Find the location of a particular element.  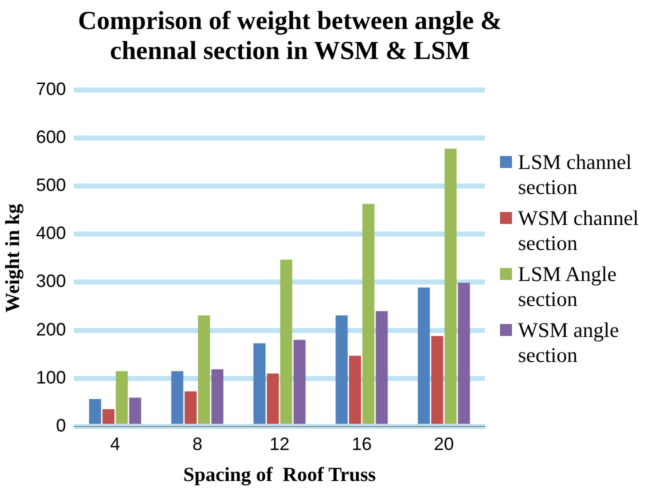

y-tick-label: 0 is located at coordinates (61, 425).